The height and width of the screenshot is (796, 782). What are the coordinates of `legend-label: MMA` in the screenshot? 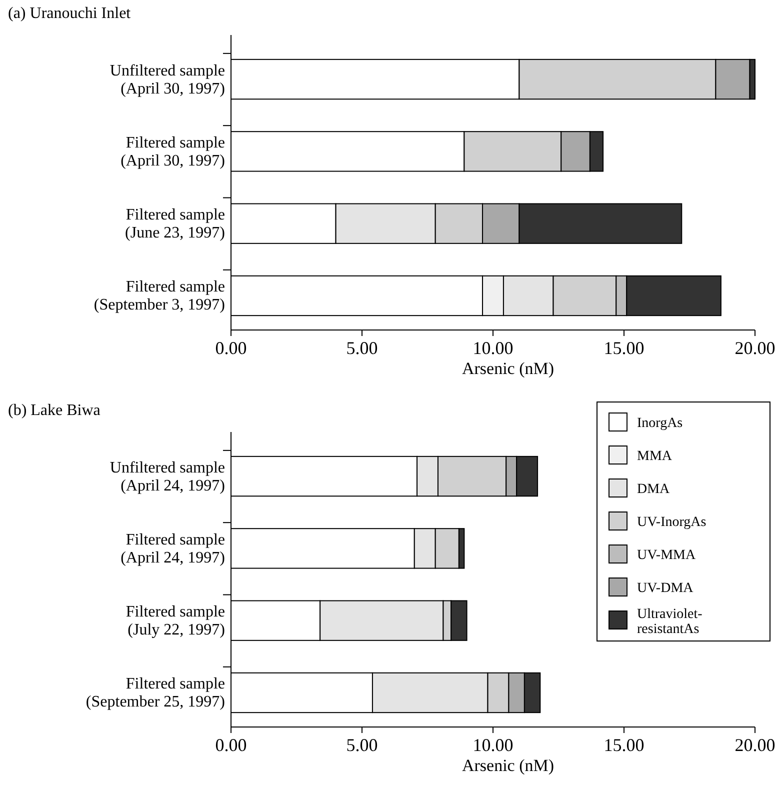 It's located at (655, 456).